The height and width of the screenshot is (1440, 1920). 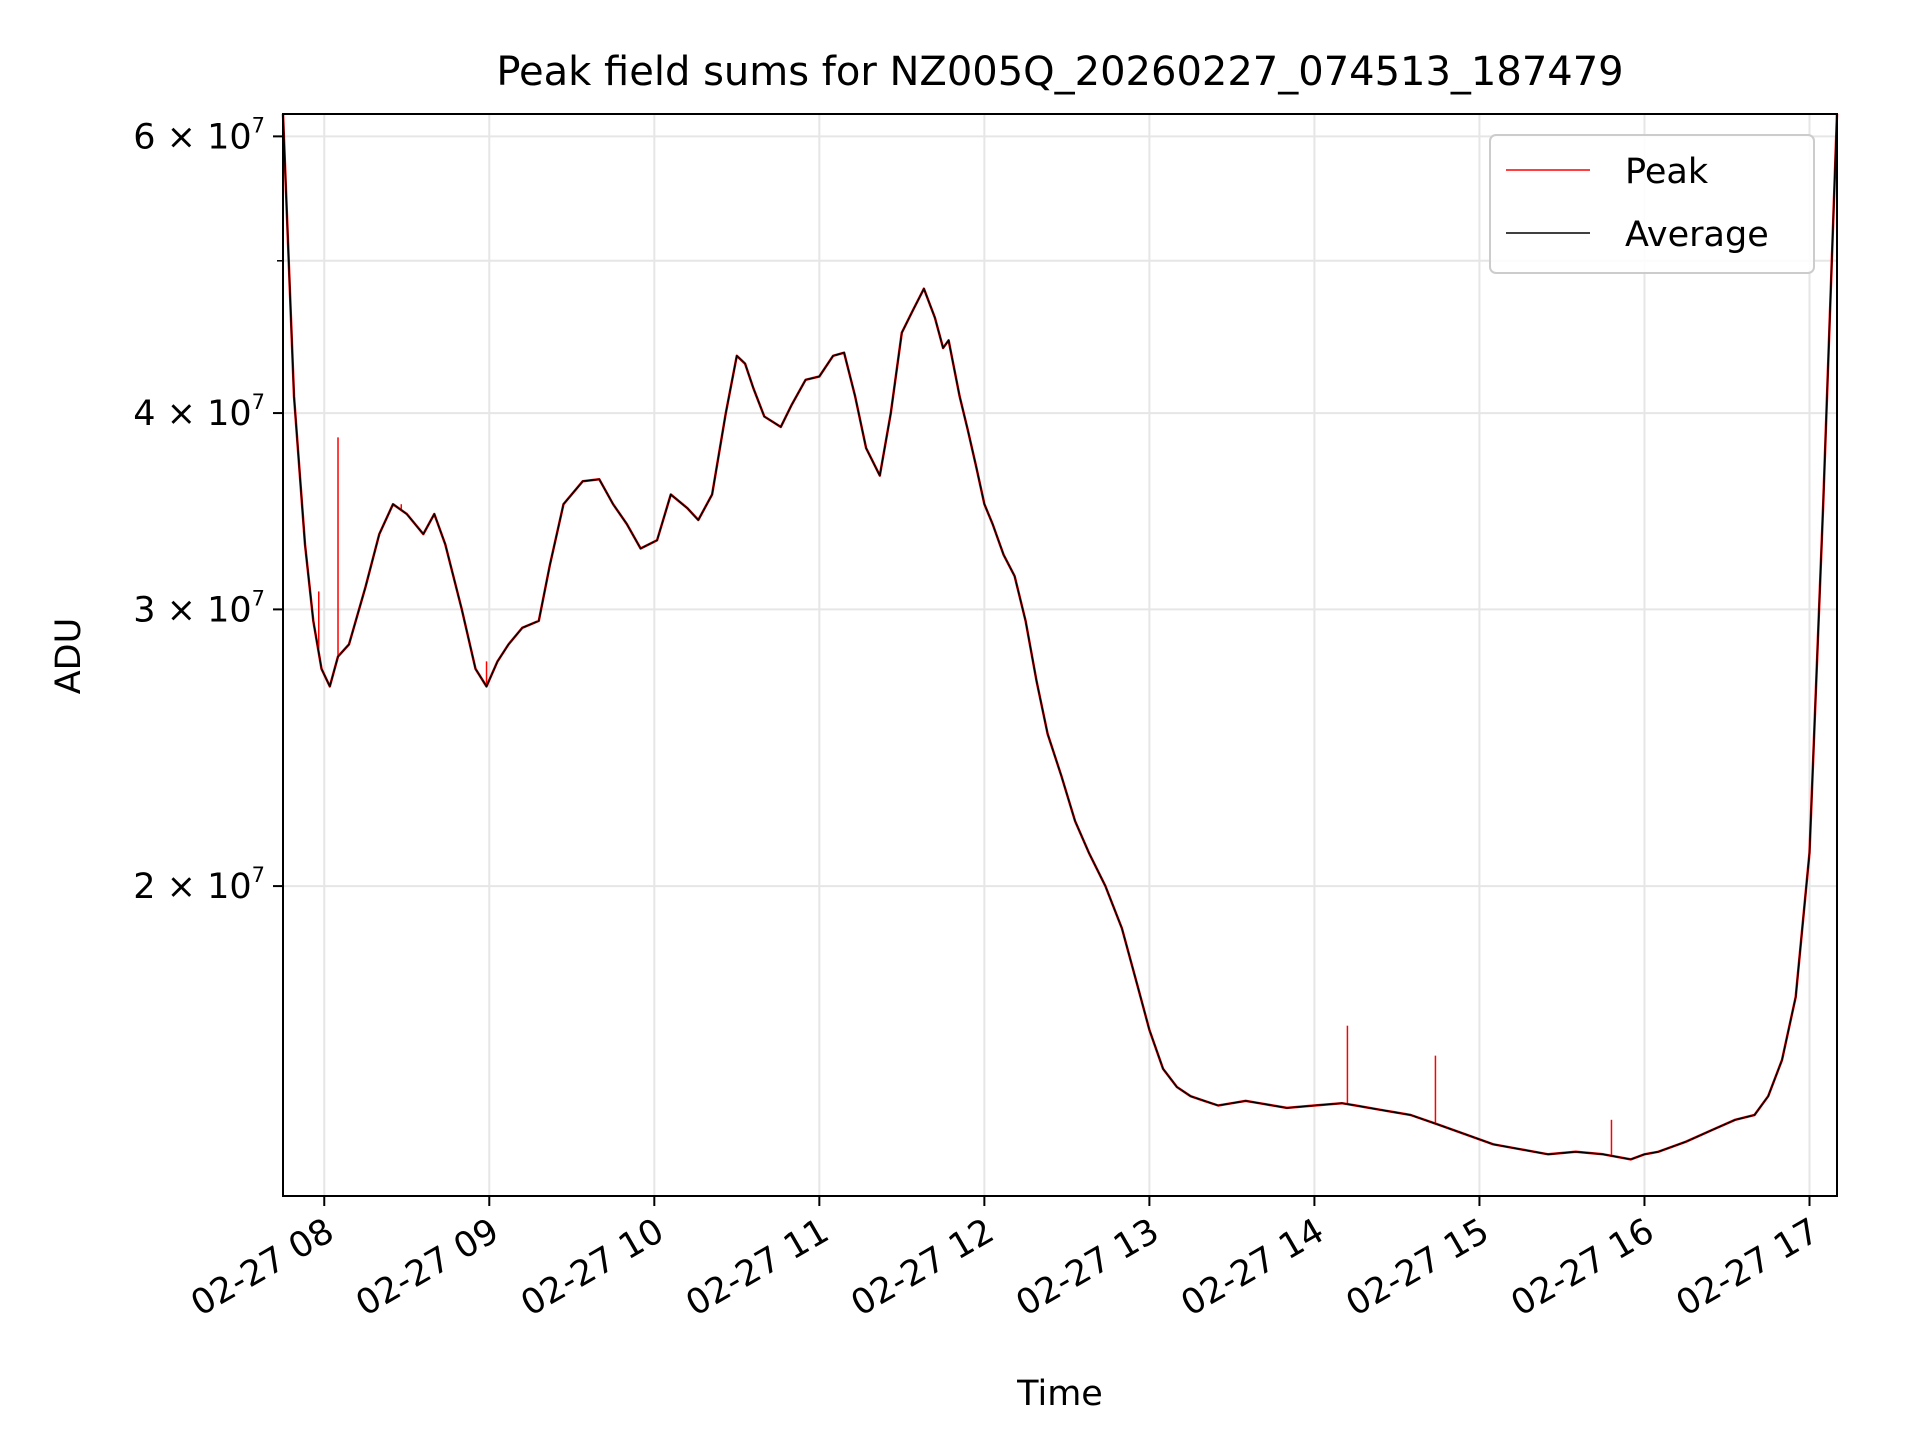 What do you see at coordinates (1652, 204) in the screenshot?
I see `legend: Peak Average` at bounding box center [1652, 204].